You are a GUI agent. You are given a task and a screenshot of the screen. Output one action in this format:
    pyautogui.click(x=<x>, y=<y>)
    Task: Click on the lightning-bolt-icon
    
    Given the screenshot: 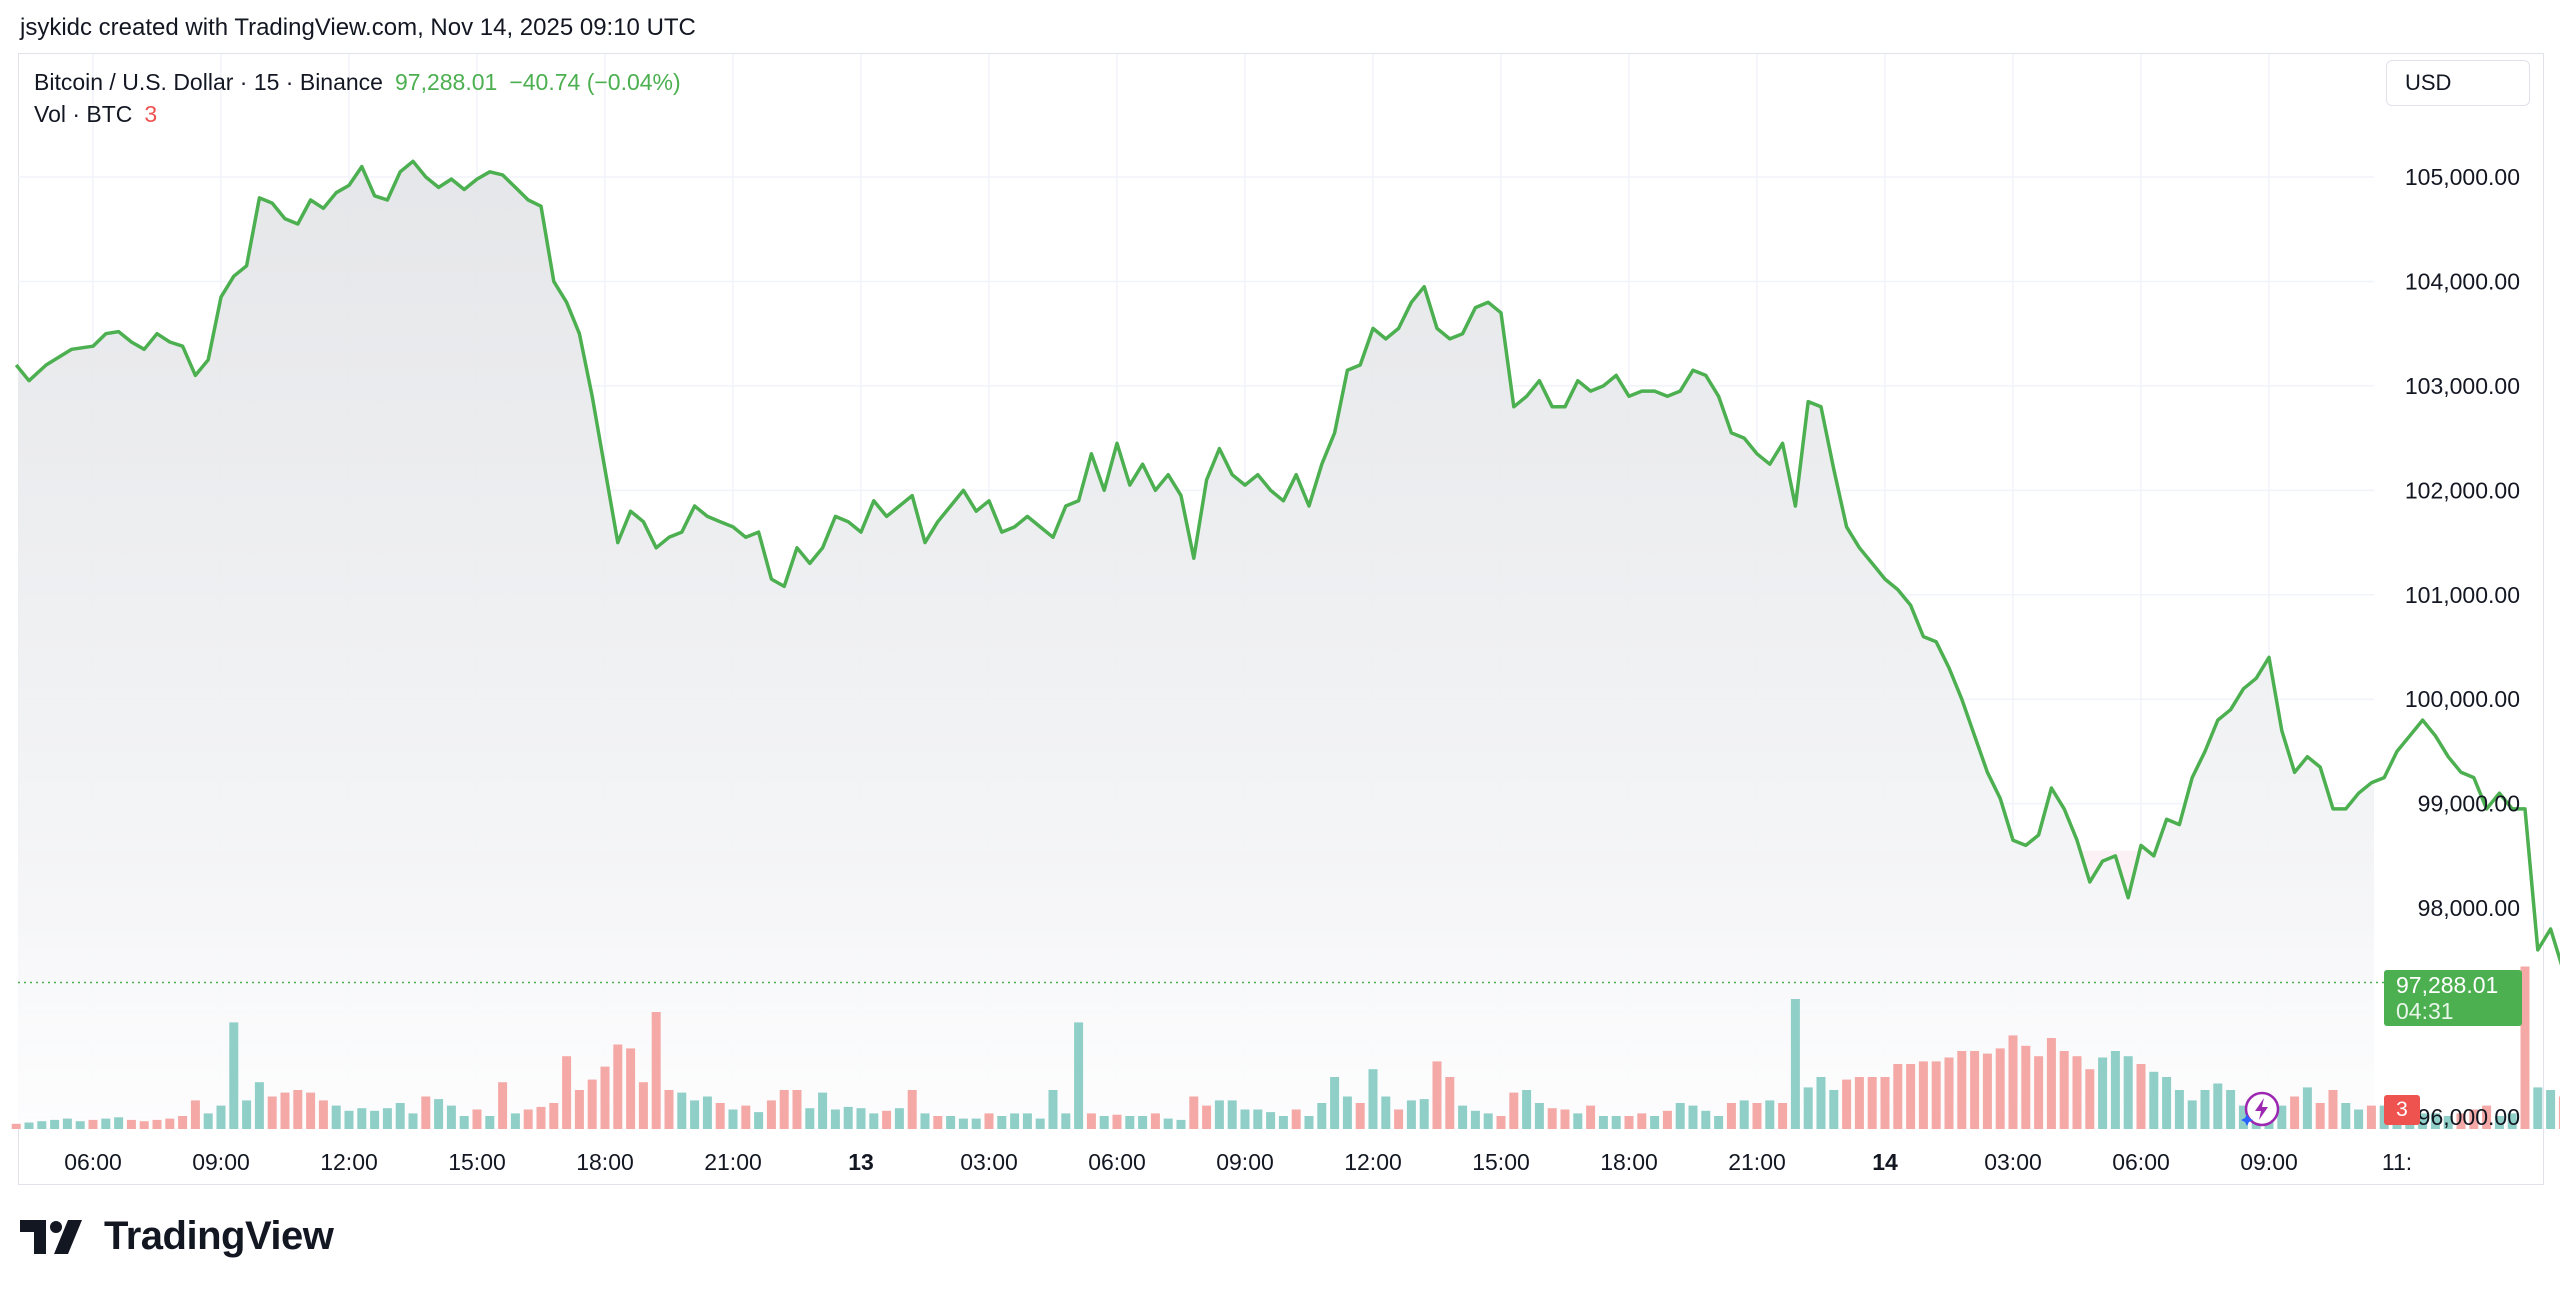 What is the action you would take?
    pyautogui.click(x=2260, y=1109)
    